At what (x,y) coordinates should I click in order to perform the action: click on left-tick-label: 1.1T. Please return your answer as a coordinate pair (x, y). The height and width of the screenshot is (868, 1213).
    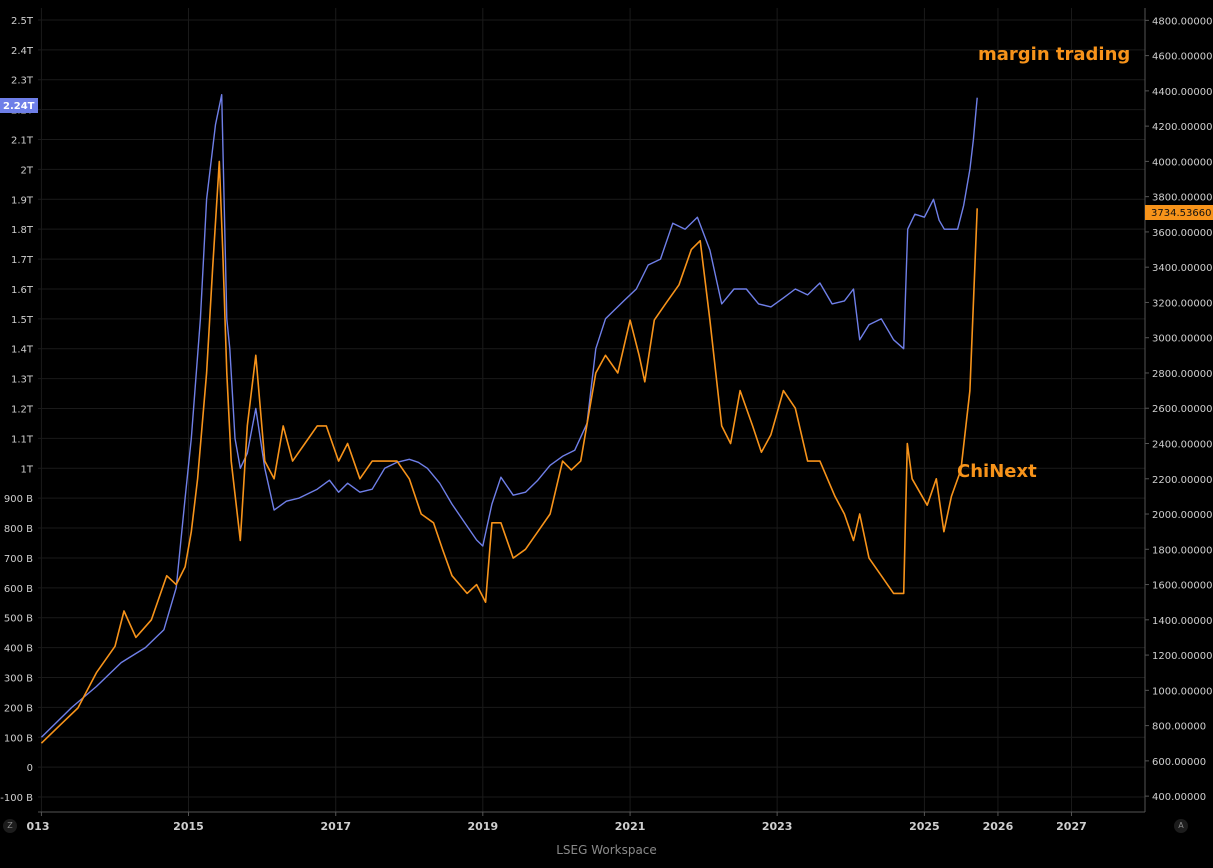
    Looking at the image, I should click on (22, 439).